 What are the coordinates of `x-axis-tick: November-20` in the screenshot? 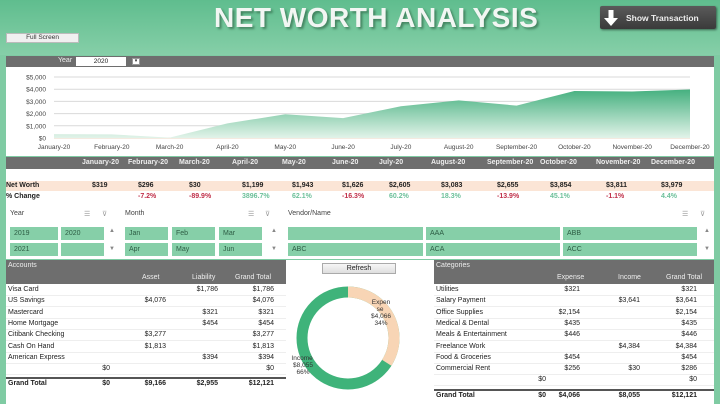 It's located at (632, 147).